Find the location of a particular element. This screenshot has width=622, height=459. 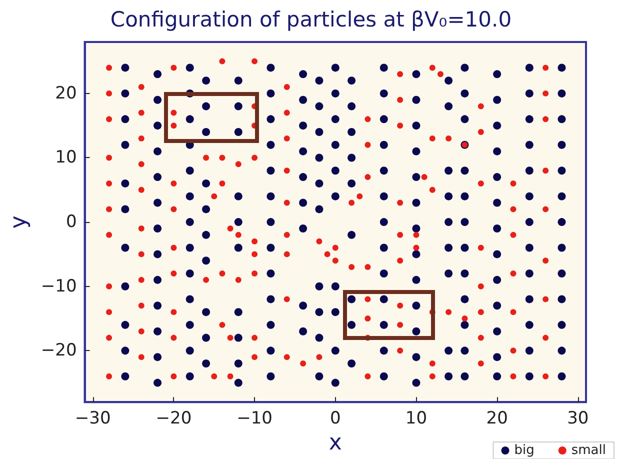

x-tick-label: 20 is located at coordinates (497, 418).